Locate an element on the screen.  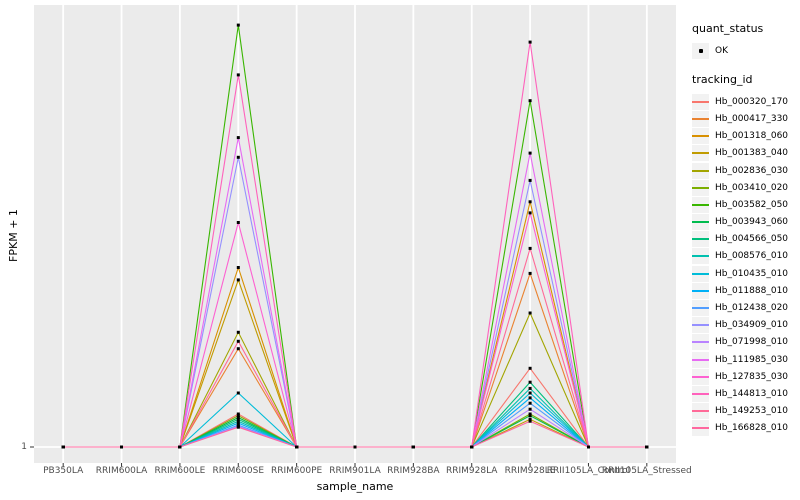
legend-item: Hb_000417_330 is located at coordinates (745, 118).